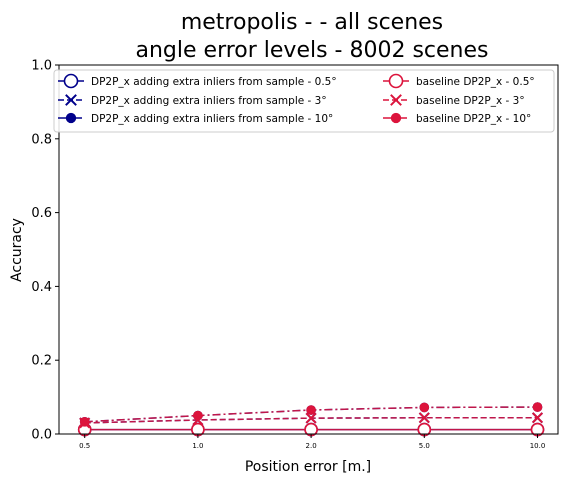 The width and height of the screenshot is (568, 484). Describe the element at coordinates (311, 446) in the screenshot. I see `x-tick-label: 2.0` at that location.